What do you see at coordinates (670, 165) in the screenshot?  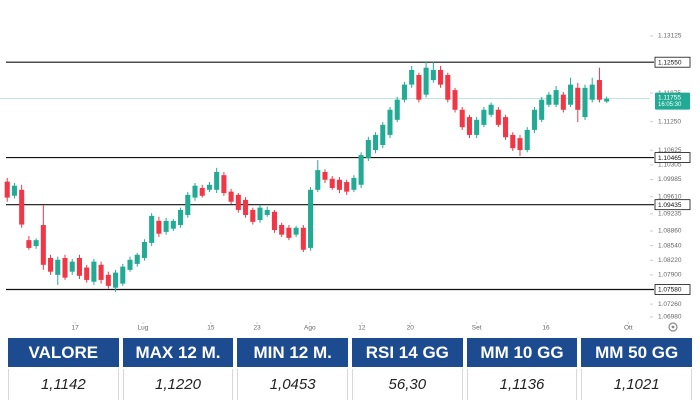 I see `y-tick-label: 1.10305` at bounding box center [670, 165].